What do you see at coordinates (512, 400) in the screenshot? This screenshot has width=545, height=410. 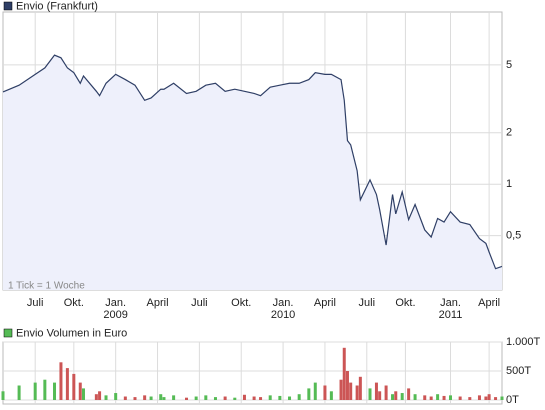 I see `y-tick-label: 0T` at bounding box center [512, 400].